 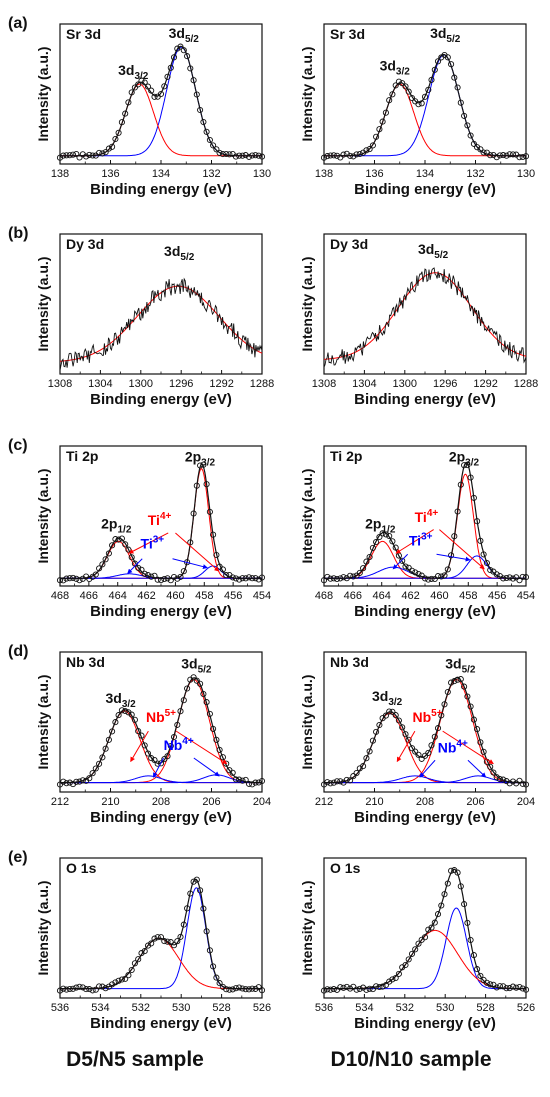 I want to click on x-tick-label: 1300, so click(x=405, y=384).